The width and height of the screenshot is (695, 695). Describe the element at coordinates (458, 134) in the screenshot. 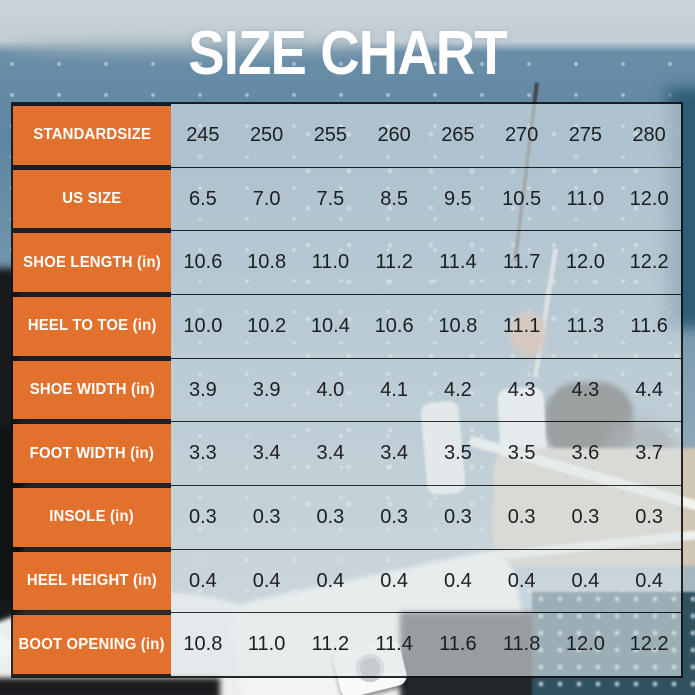

I see `value-cell: 265` at that location.